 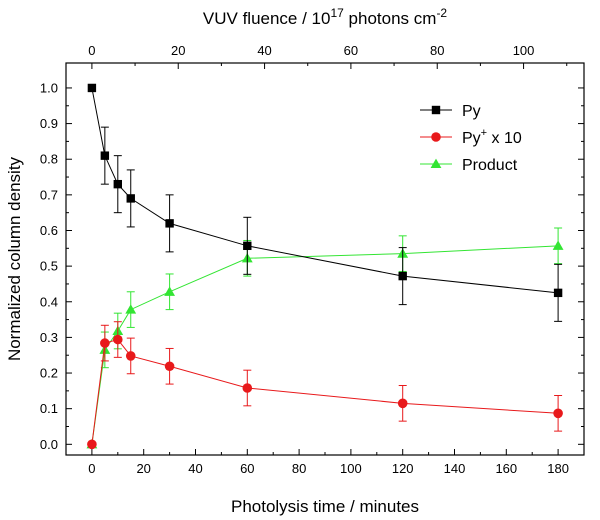 I want to click on y-tick-label: 0.5, so click(x=49, y=266).